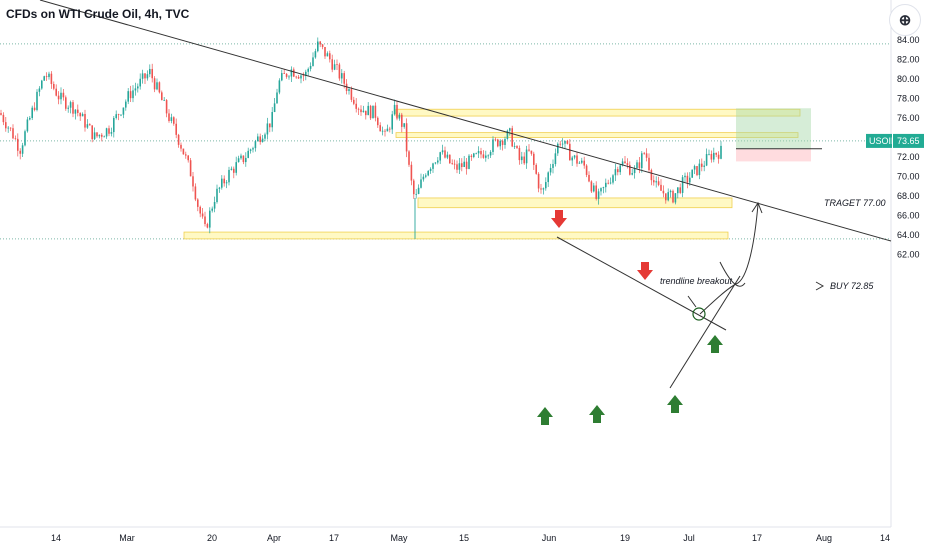 The width and height of the screenshot is (932, 550). What do you see at coordinates (855, 203) in the screenshot?
I see `target-annotation: TRAGET 77.00` at bounding box center [855, 203].